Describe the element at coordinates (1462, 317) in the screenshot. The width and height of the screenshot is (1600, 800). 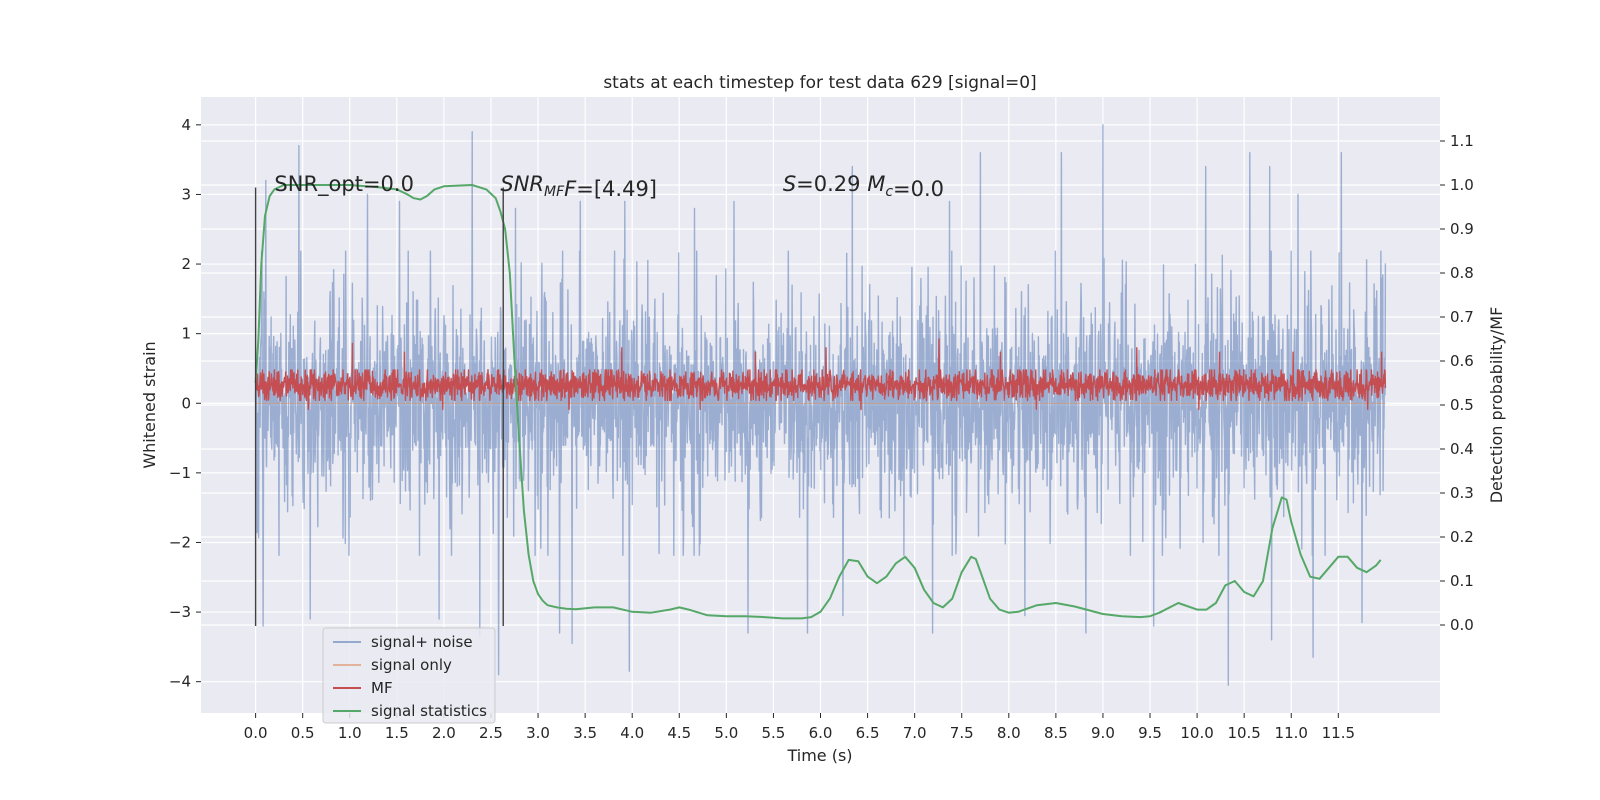
I see `y-right-tick-label: 0.7` at that location.